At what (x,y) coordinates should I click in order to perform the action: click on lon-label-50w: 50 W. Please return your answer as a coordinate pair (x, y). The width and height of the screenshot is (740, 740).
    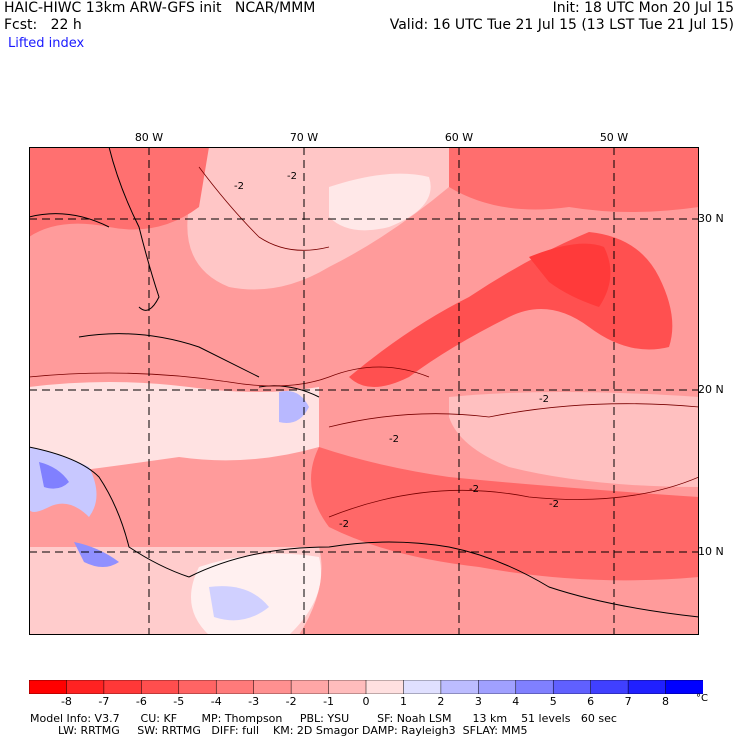
    Looking at the image, I should click on (614, 137).